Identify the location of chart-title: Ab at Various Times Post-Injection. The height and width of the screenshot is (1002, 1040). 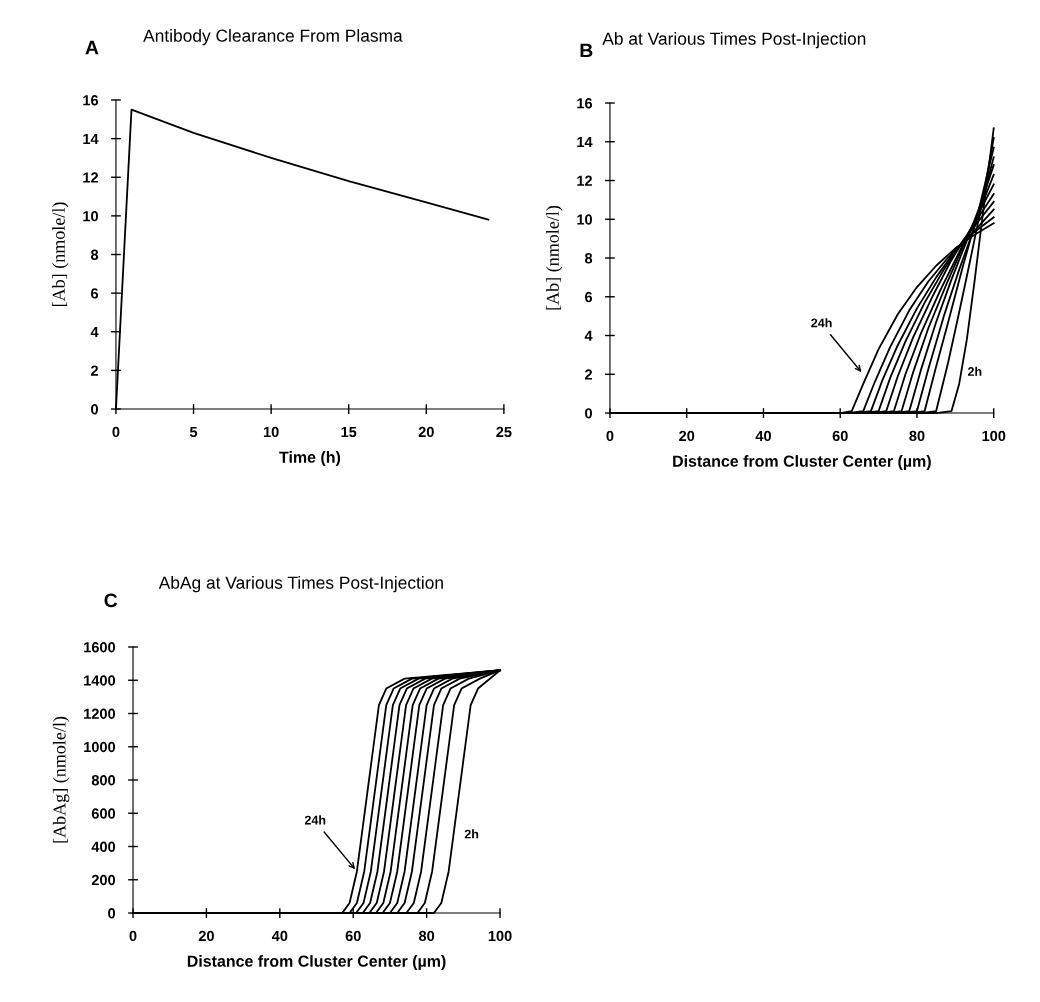
(734, 40).